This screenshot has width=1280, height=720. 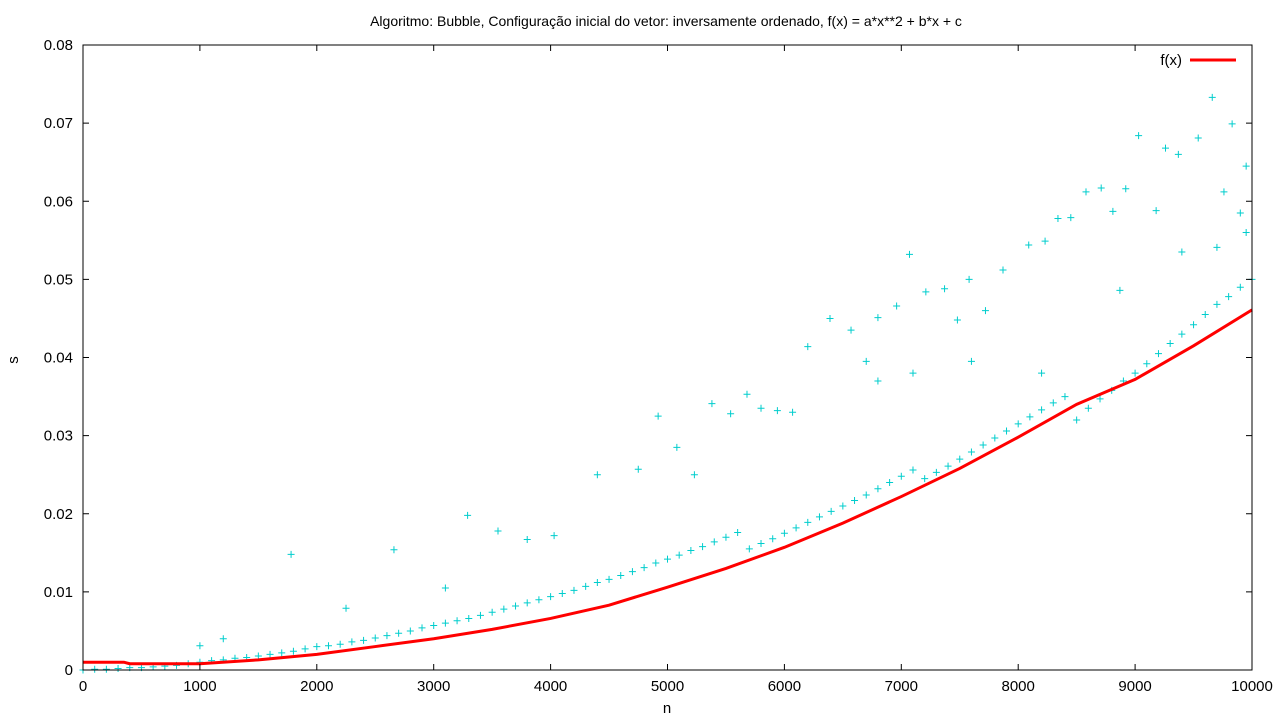 I want to click on legend: f(x), so click(x=1198, y=60).